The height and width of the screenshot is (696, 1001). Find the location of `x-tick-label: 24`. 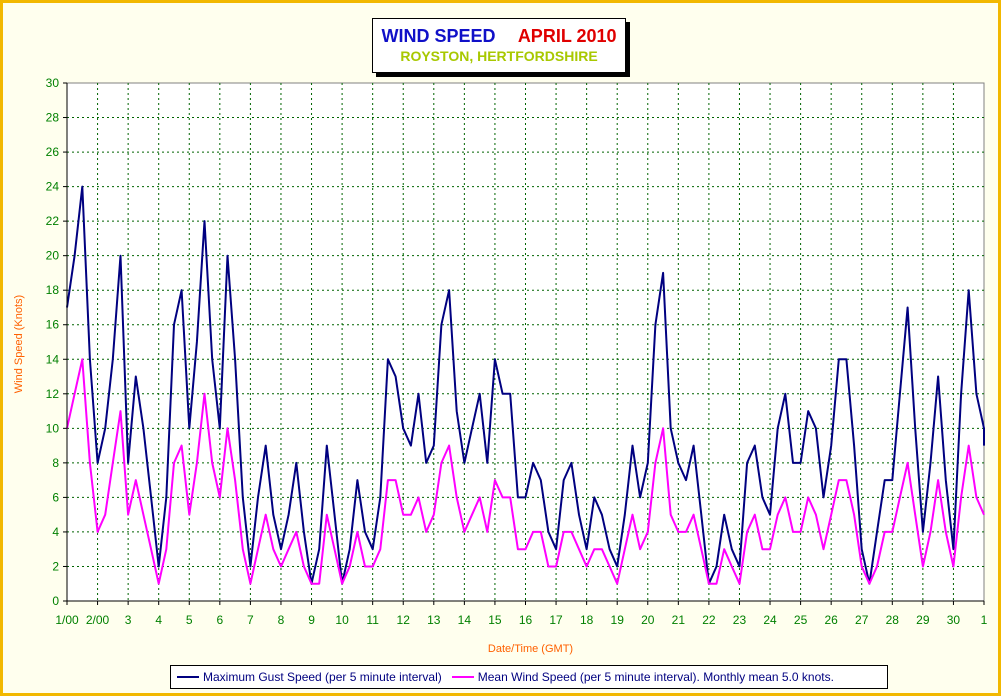

x-tick-label: 24 is located at coordinates (770, 620).